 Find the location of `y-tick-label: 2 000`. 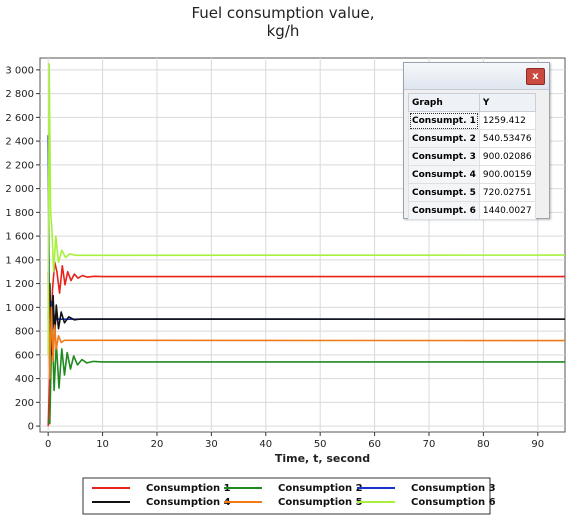

y-tick-label: 2 000 is located at coordinates (19, 189).